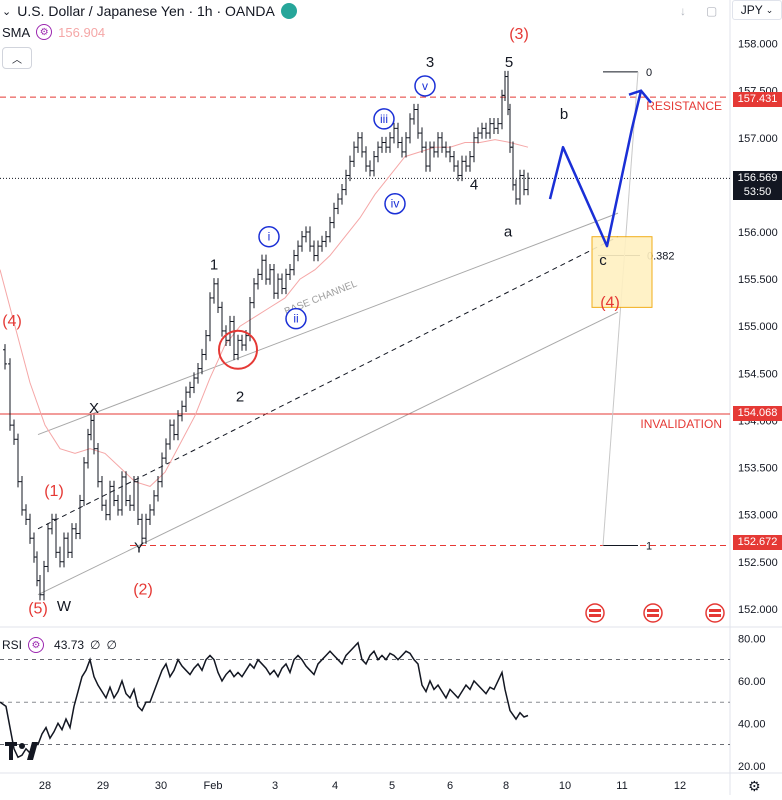 The image size is (782, 800). Describe the element at coordinates (81, 32) in the screenshot. I see `sma-value: 156.904` at that location.